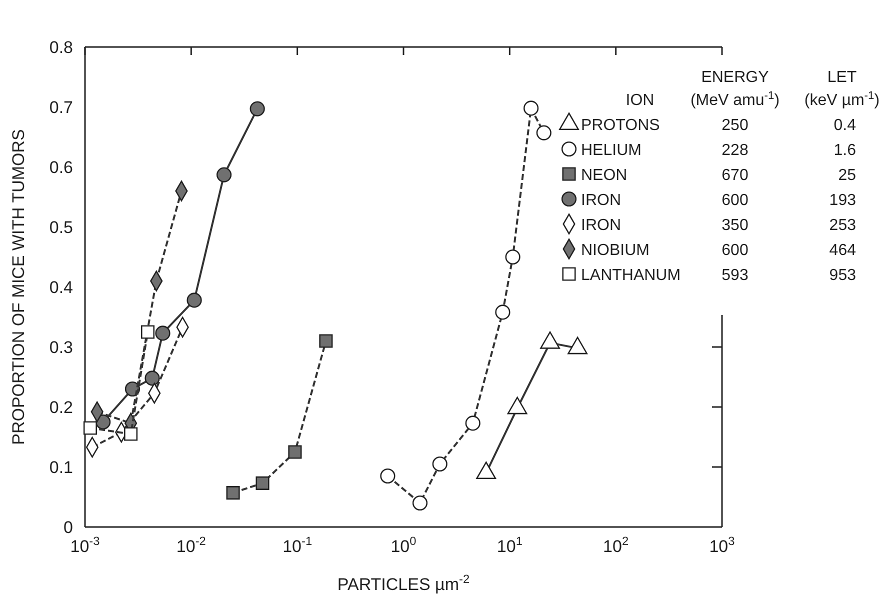 This screenshot has height=601, width=887. Describe the element at coordinates (842, 99) in the screenshot. I see `text: (keV µm$^{-1}$)` at that location.